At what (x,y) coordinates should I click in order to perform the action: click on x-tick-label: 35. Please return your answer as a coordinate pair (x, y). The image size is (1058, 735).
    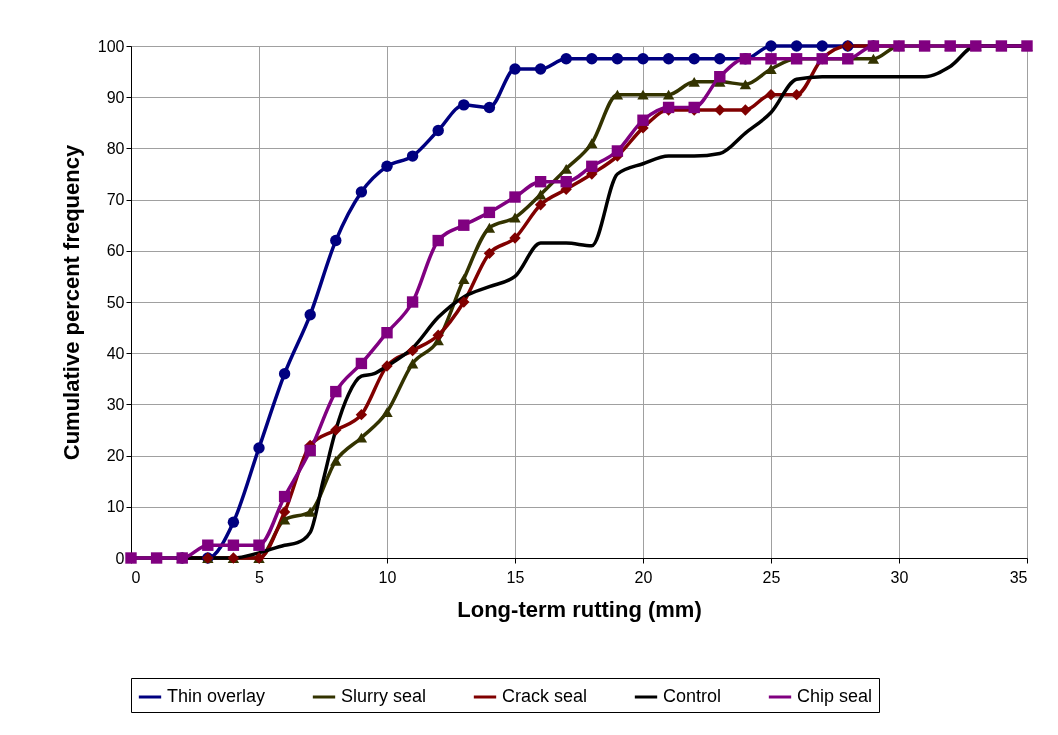
    Looking at the image, I should click on (1018, 577).